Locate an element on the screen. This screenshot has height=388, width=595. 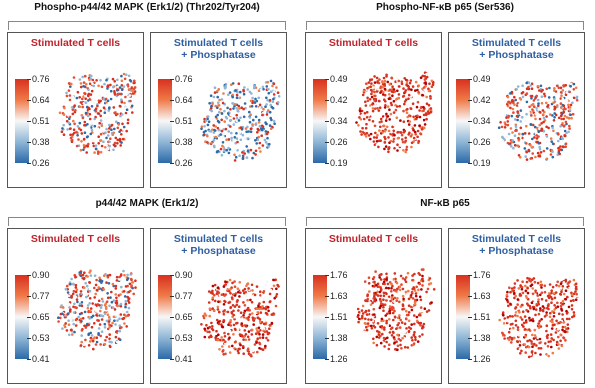
colorbar-tick-label: 0.38 is located at coordinates (38, 142).